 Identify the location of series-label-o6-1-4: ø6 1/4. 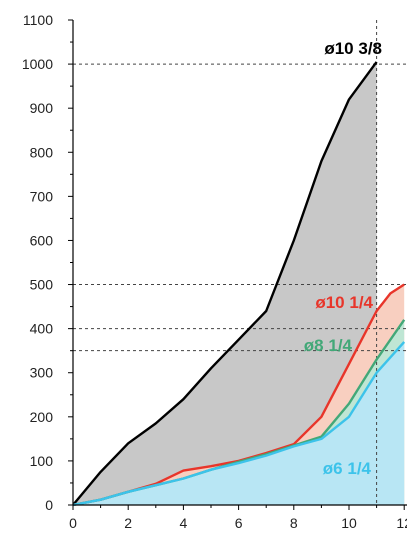
(347, 468).